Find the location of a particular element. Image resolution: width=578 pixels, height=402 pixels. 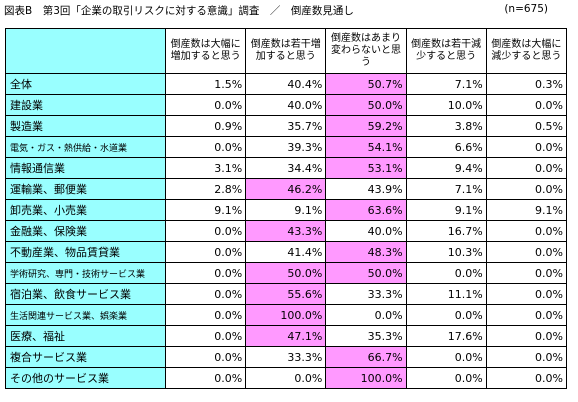

table-row: 建設業 0.0% 40.0% 50.0% 10.0% 0.0% is located at coordinates (286, 105).